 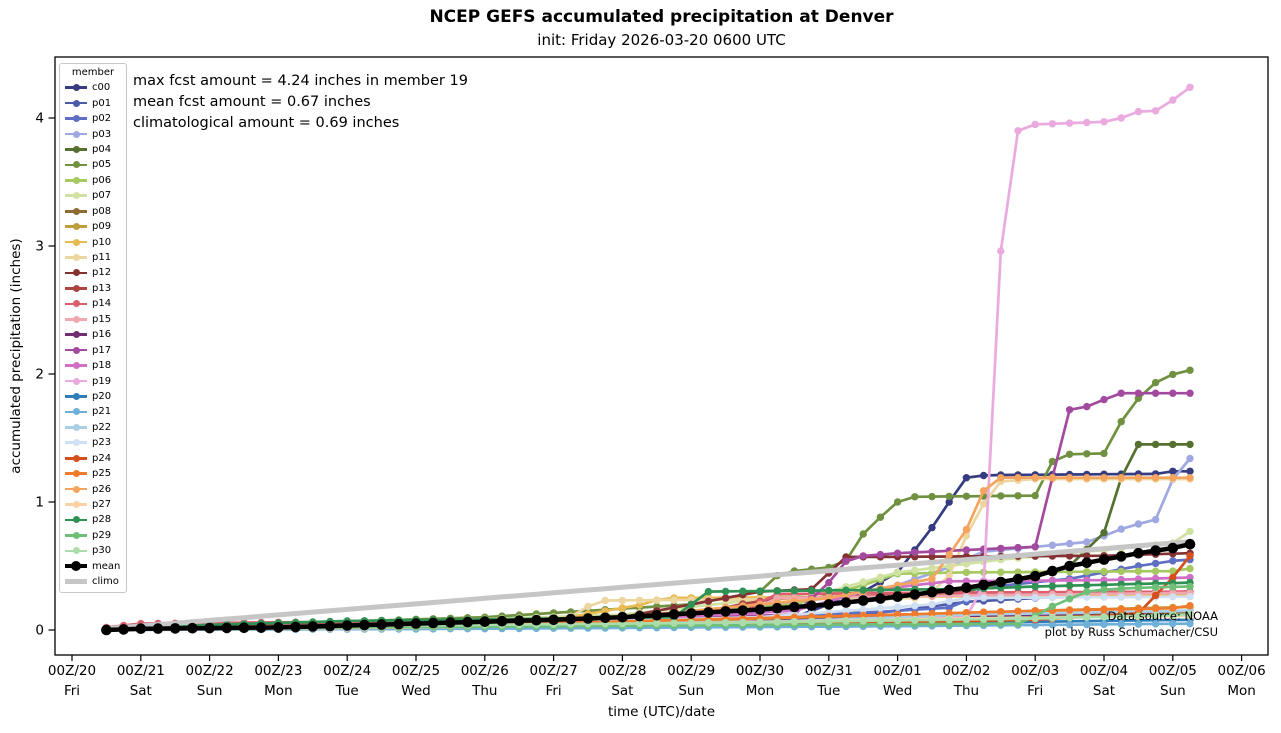 What do you see at coordinates (93, 427) in the screenshot?
I see `legend-item-p22: p22` at bounding box center [93, 427].